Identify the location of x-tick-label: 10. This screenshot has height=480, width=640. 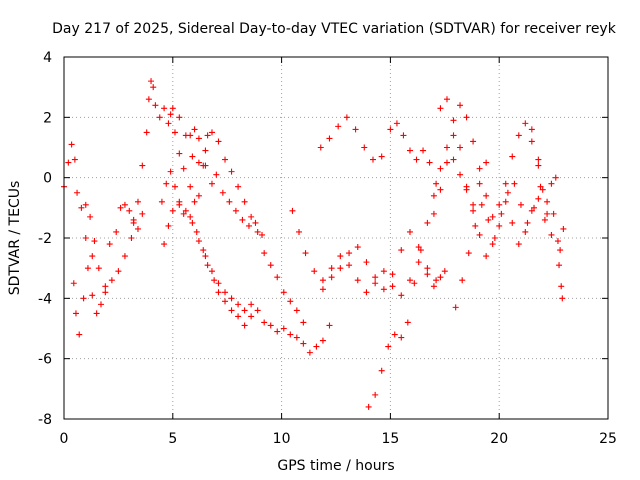
(282, 439).